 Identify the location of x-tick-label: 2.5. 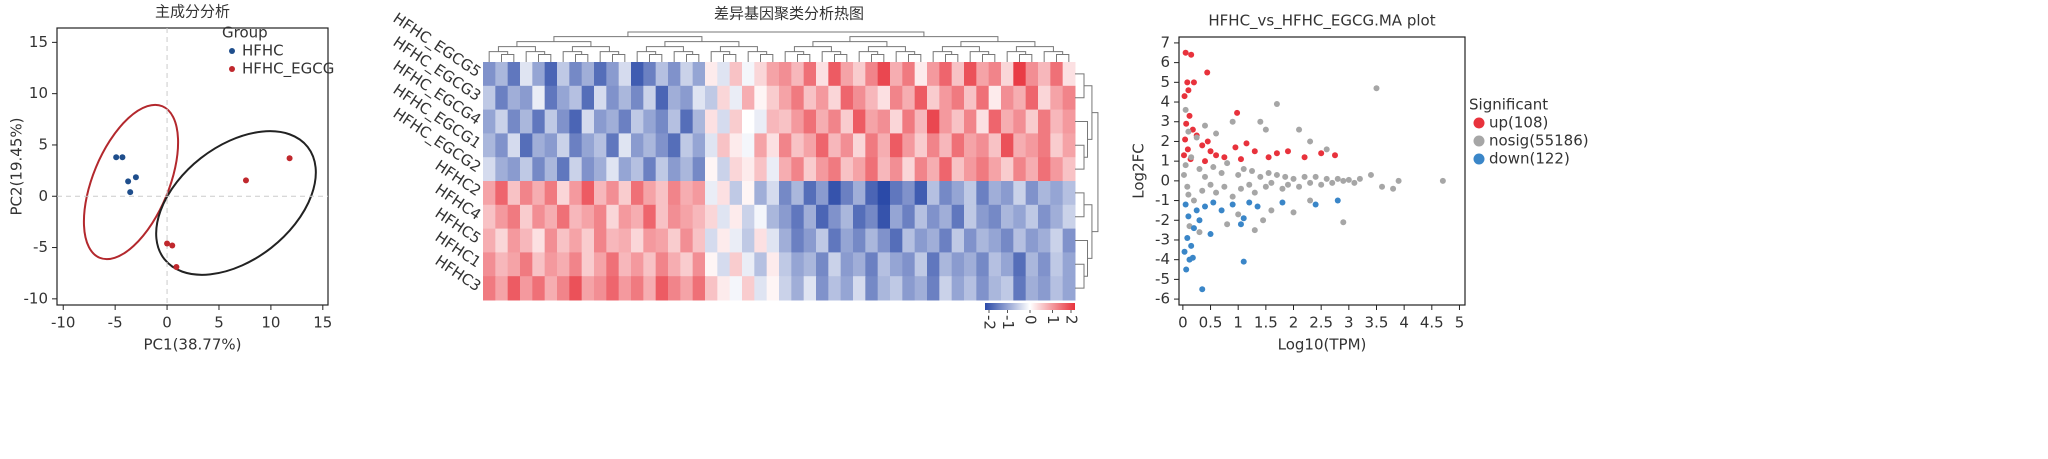
(1321, 323).